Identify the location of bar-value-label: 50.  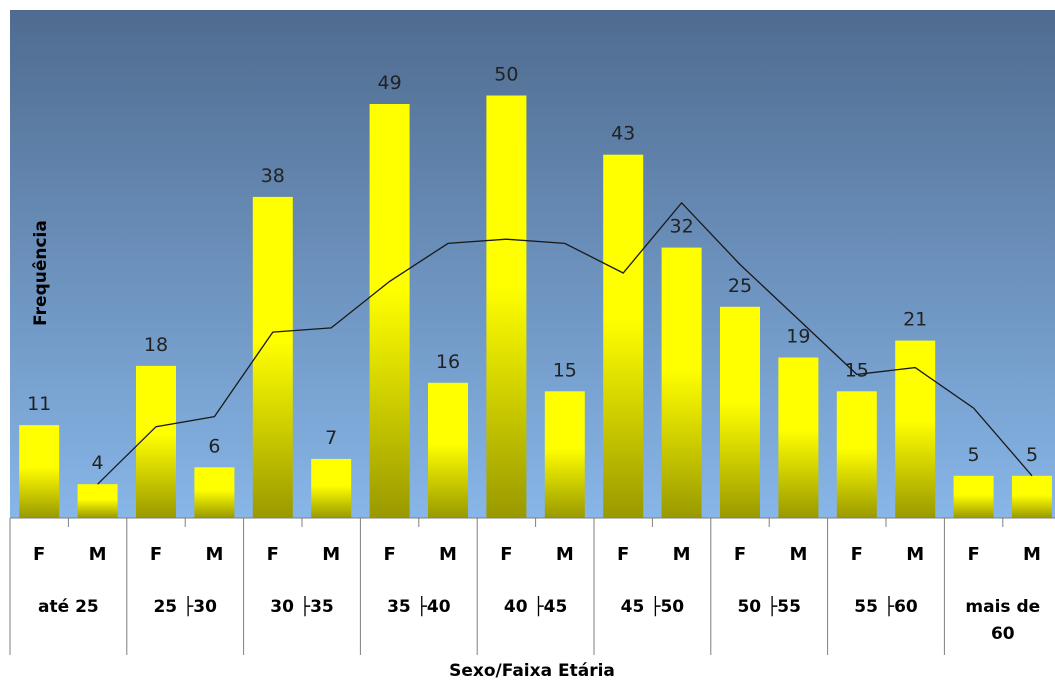
(506, 75).